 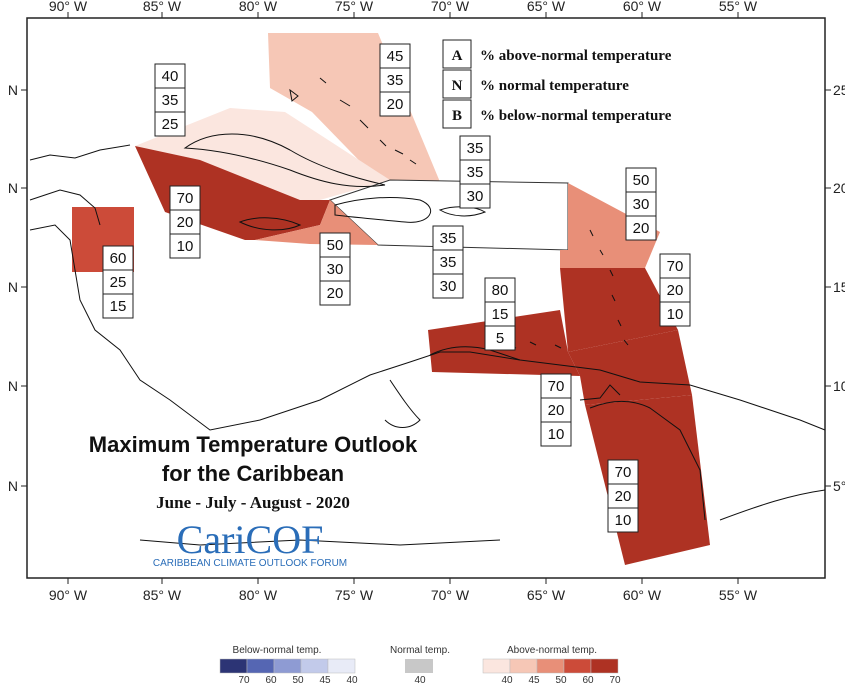 What do you see at coordinates (118, 258) in the screenshot?
I see `value-above: 60` at bounding box center [118, 258].